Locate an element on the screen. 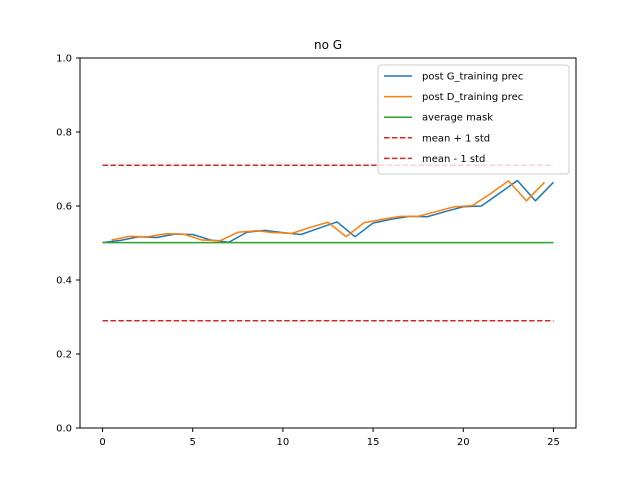  y-tick-label: 0.2 is located at coordinates (64, 355).